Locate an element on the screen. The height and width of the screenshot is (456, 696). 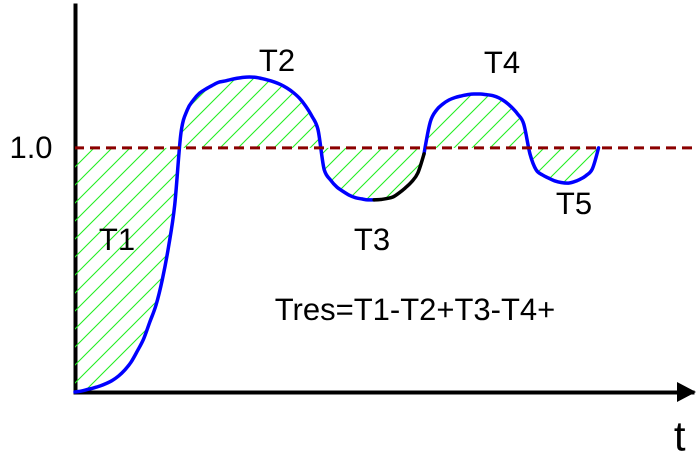
annotation: T5 is located at coordinates (574, 203).